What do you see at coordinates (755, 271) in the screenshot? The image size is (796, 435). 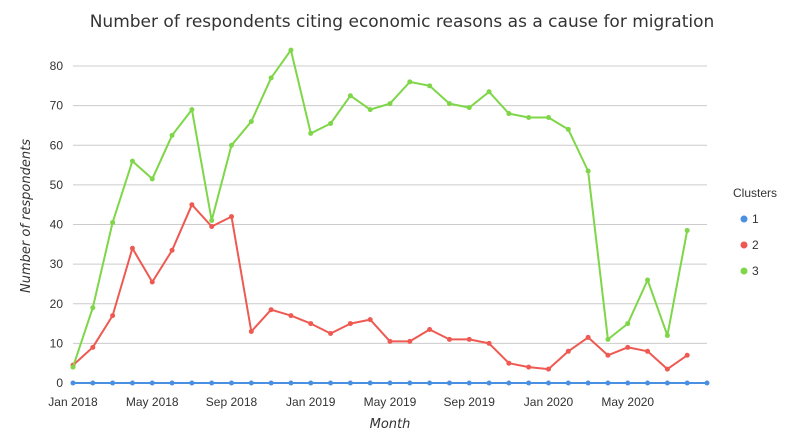 I see `legend-label: 3` at bounding box center [755, 271].